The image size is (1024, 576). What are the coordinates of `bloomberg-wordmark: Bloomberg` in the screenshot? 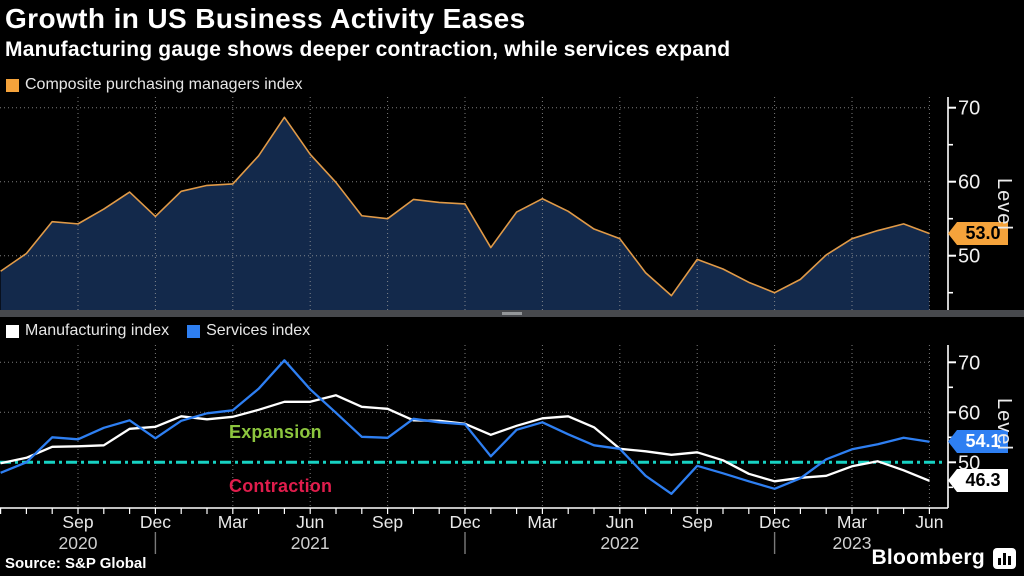 It's located at (928, 557).